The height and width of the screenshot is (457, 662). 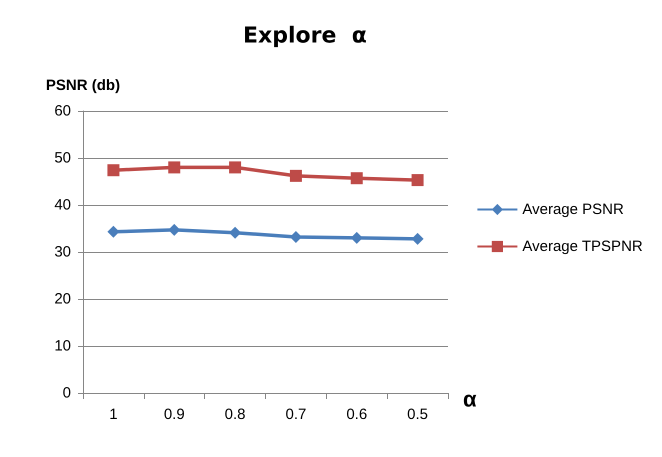 I want to click on x-tick-label: 0.7, so click(x=295, y=414).